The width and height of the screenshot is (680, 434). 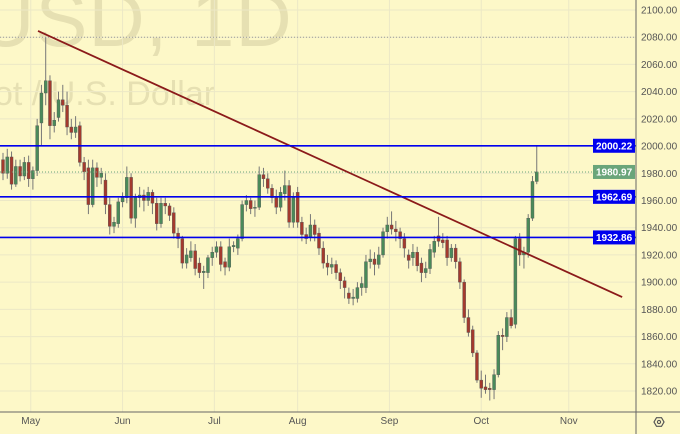 What do you see at coordinates (659, 337) in the screenshot?
I see `price-tick-label: 1860.00` at bounding box center [659, 337].